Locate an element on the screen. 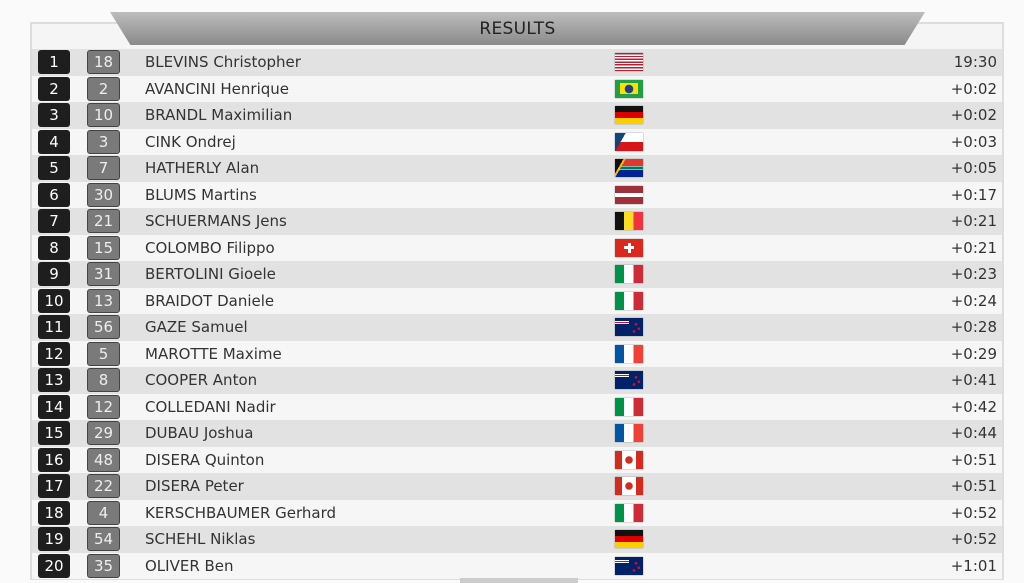 The height and width of the screenshot is (583, 1024). bib-number: 56 is located at coordinates (103, 327).